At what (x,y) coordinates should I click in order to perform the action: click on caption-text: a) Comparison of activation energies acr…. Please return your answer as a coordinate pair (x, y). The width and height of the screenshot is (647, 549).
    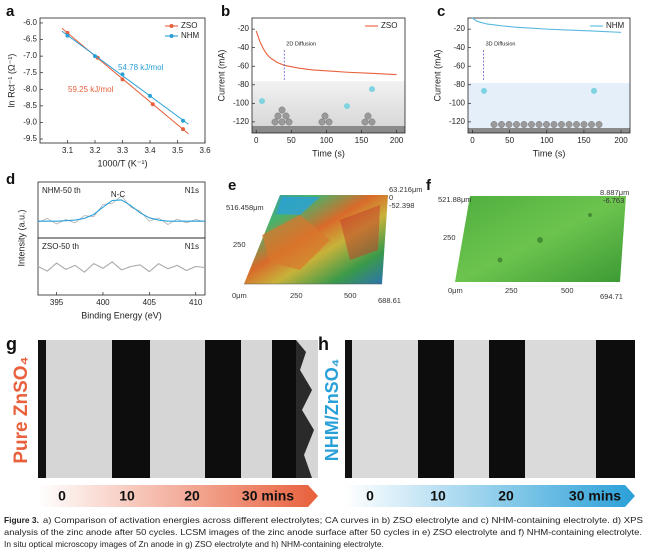
    Looking at the image, I should click on (343, 520).